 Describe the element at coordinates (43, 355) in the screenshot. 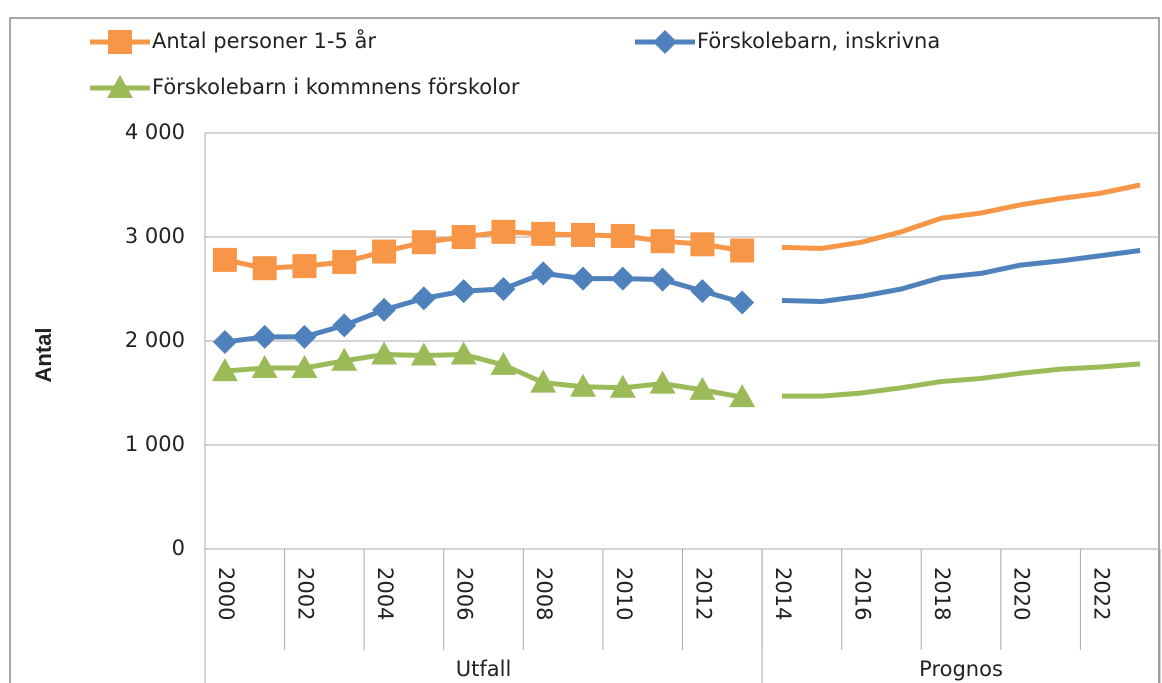

I see `y-axis-label: Antal` at that location.